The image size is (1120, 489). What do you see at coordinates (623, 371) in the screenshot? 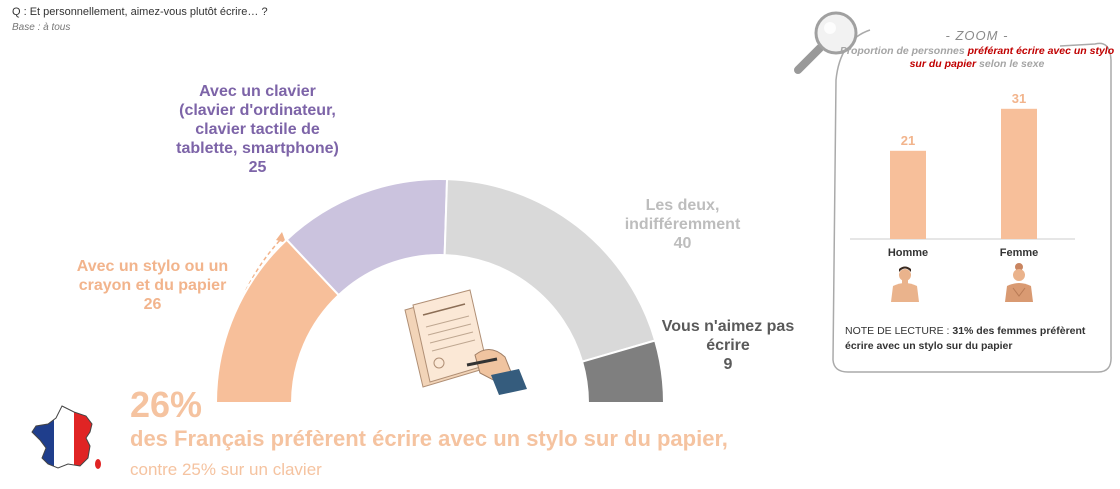
I see `segment-pas-ecrire` at bounding box center [623, 371].